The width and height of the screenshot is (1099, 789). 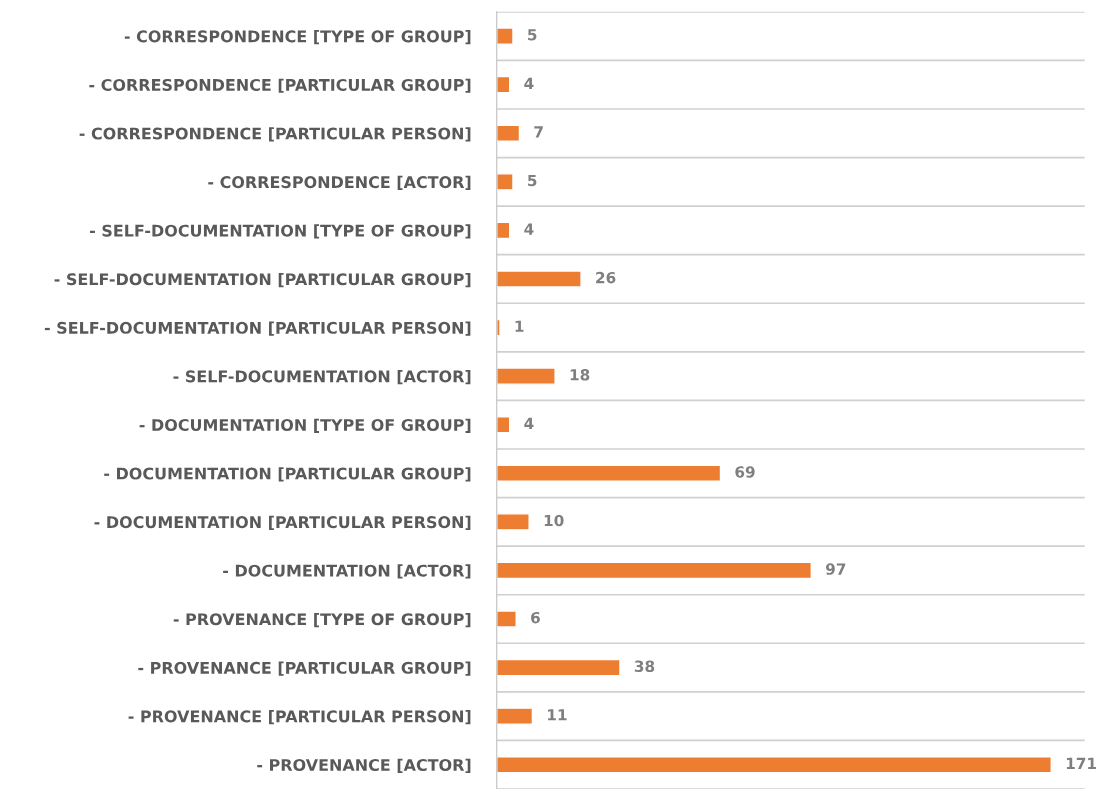 I want to click on y-tick-label: - PROVENANCE [TYPE OF GROUP], so click(x=322, y=620).